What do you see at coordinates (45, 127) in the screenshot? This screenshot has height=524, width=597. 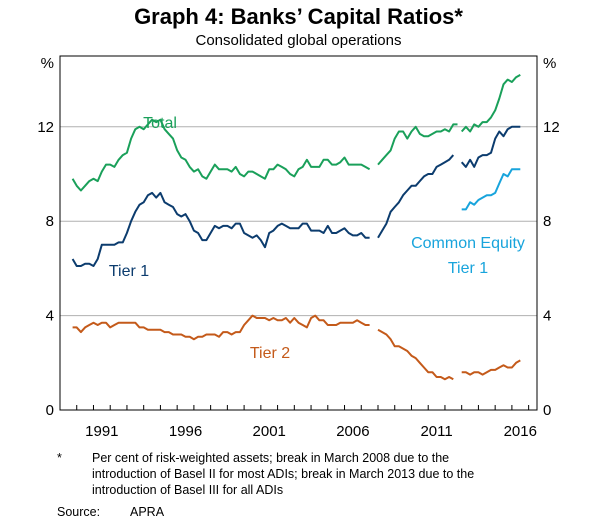 I see `y-tick-label-left: 12` at bounding box center [45, 127].